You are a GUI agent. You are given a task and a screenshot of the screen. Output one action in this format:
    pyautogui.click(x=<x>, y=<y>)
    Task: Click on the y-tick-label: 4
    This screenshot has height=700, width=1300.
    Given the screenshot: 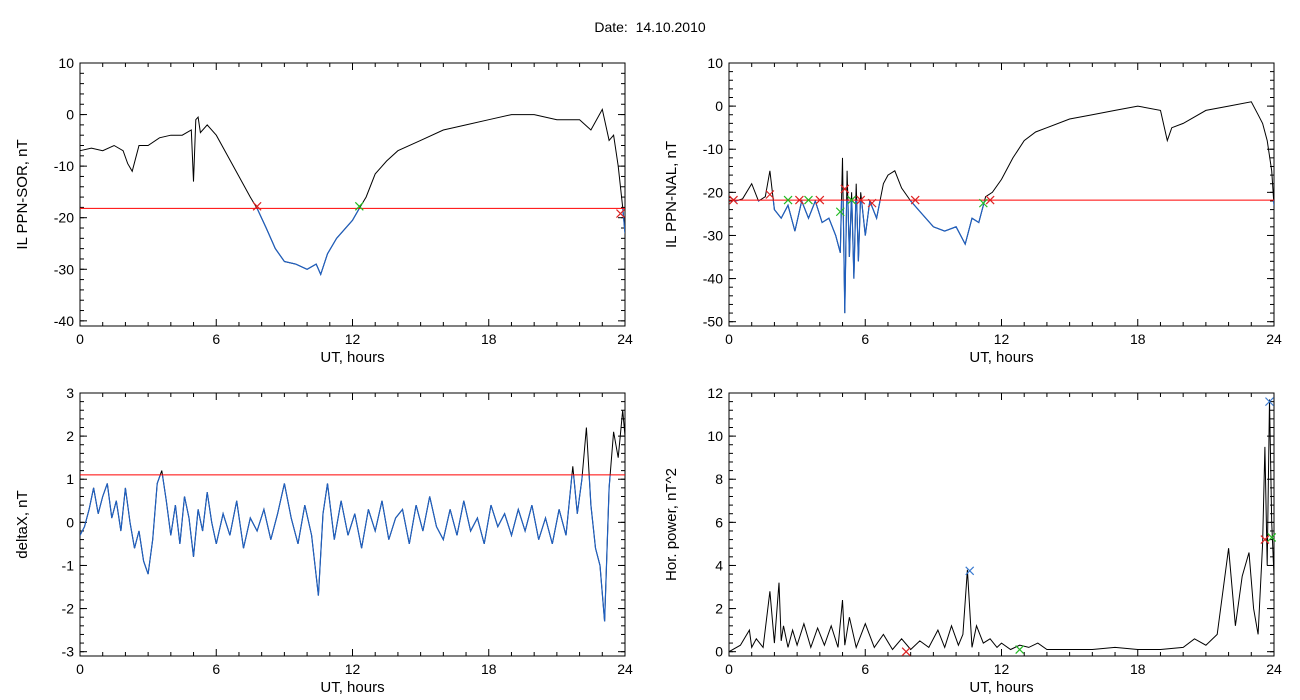 What is the action you would take?
    pyautogui.click(x=719, y=565)
    